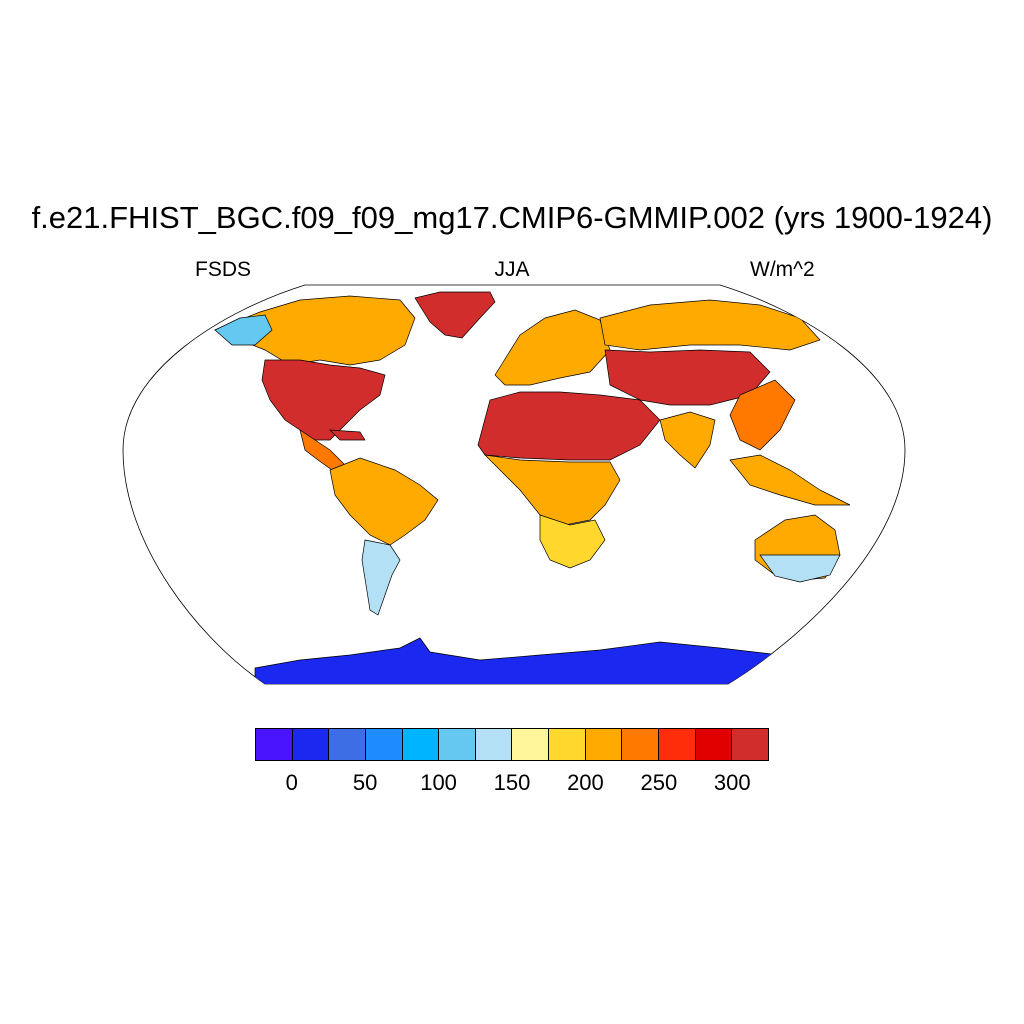  I want to click on region-central-africa, so click(552, 490).